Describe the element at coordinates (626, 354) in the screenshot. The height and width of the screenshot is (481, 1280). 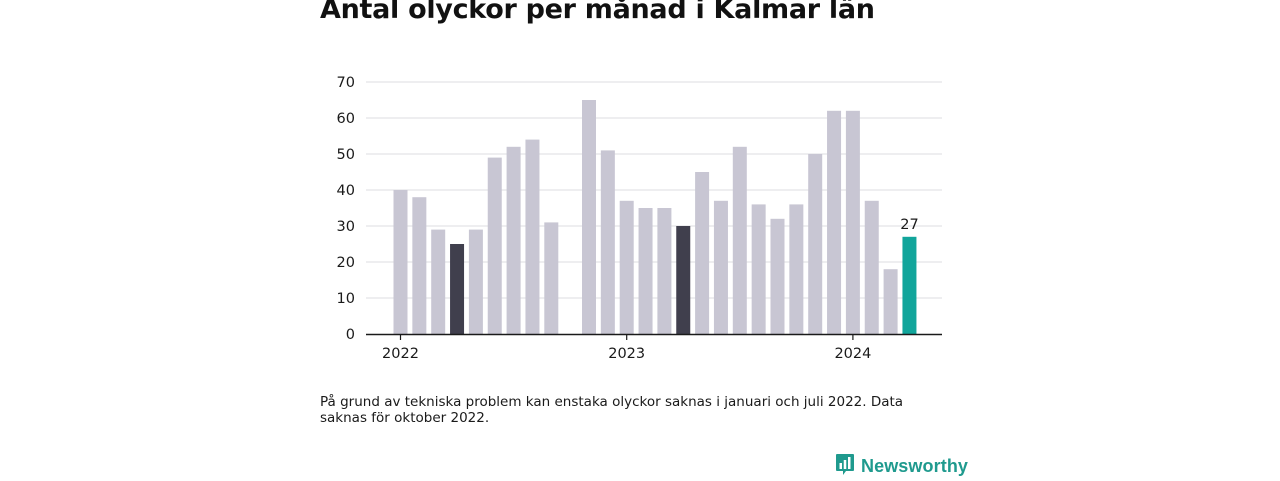
I see `x-tick-label: 2023` at that location.